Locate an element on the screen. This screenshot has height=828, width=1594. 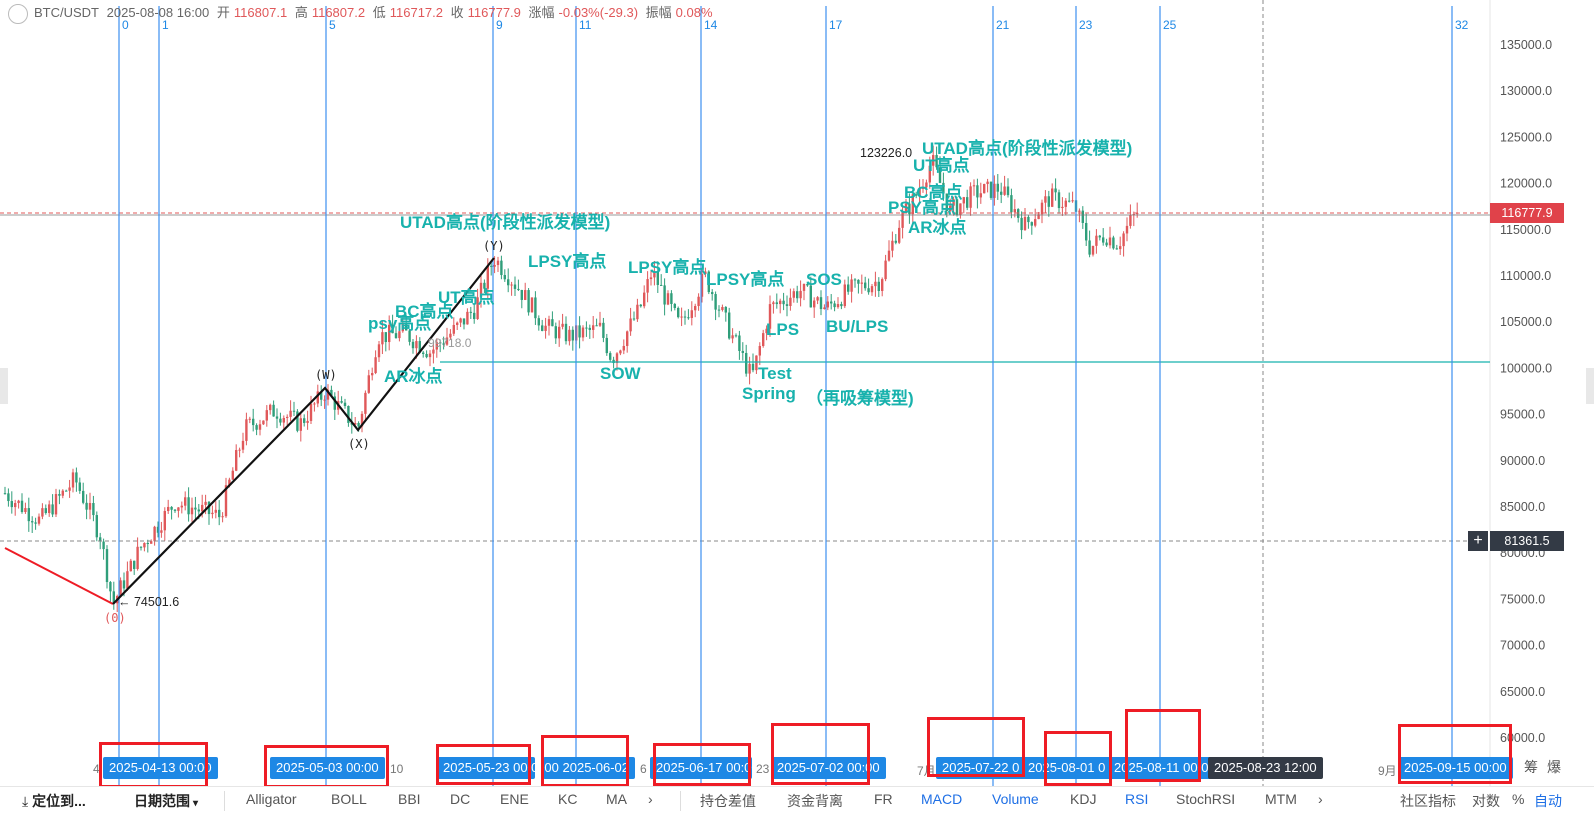
date-pill-0722: 2025-07-22 0 is located at coordinates (981, 768).